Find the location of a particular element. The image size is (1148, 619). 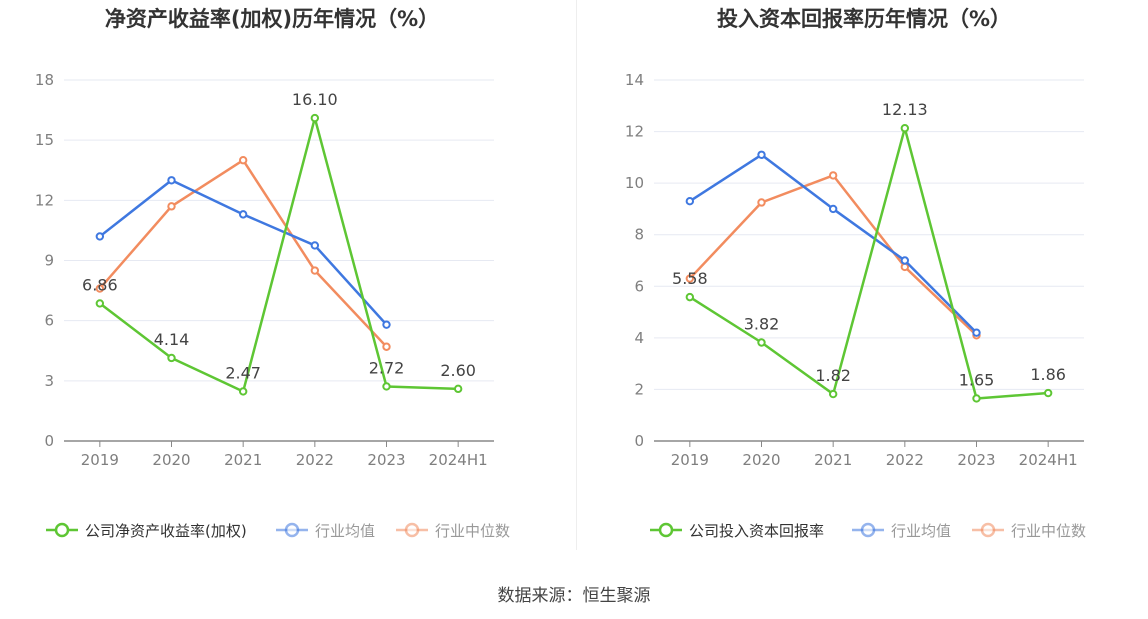

y-tick-label: 2 is located at coordinates (639, 389).